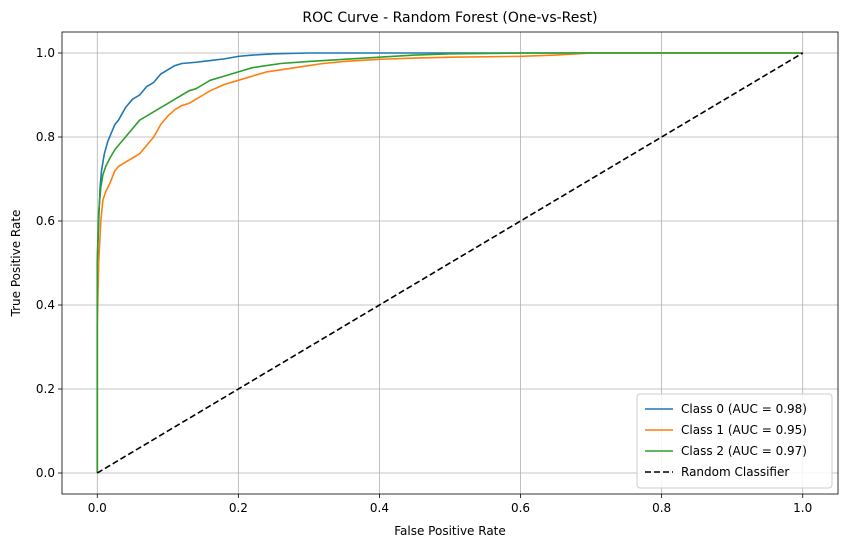 Image resolution: width=846 pixels, height=547 pixels. What do you see at coordinates (97, 508) in the screenshot?
I see `x-tick-label: 0.0` at bounding box center [97, 508].